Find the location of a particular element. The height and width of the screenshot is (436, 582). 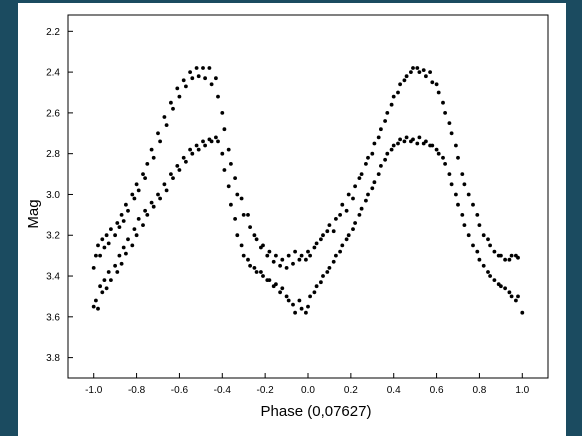

y-tick-label: 3.8 is located at coordinates (53, 358).